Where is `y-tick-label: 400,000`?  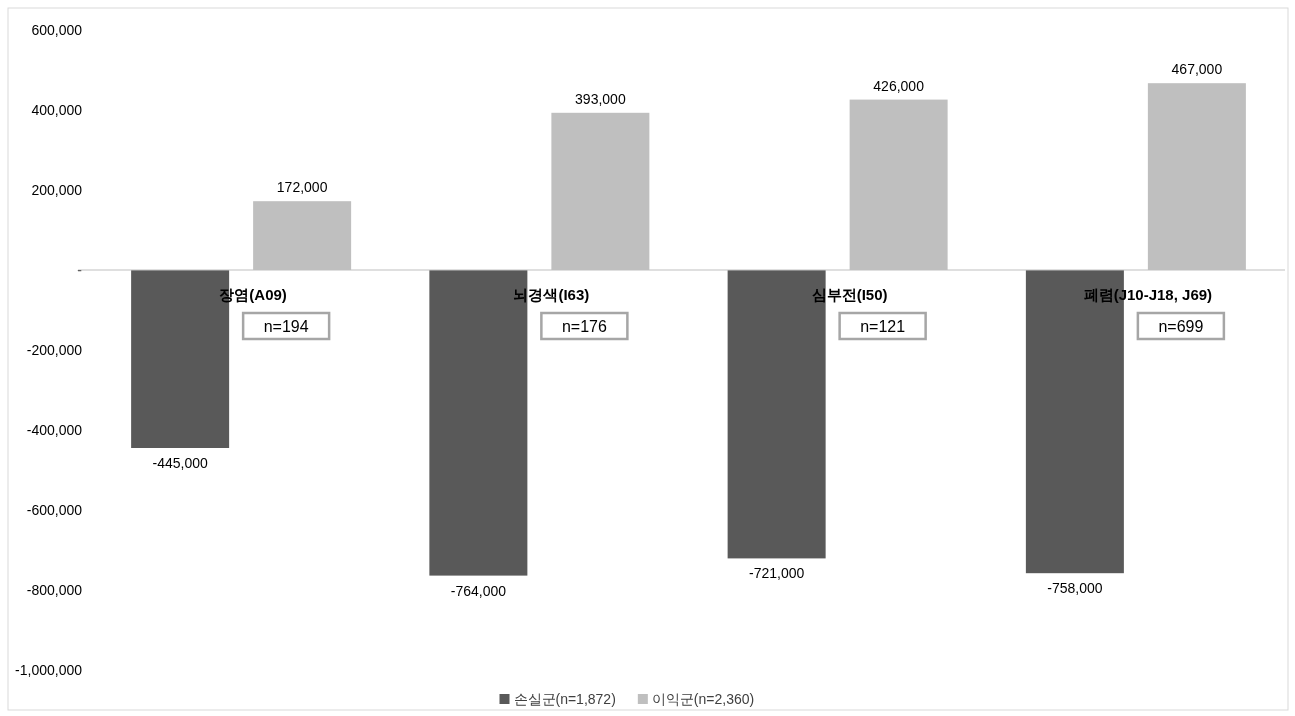
y-tick-label: 400,000 is located at coordinates (57, 110).